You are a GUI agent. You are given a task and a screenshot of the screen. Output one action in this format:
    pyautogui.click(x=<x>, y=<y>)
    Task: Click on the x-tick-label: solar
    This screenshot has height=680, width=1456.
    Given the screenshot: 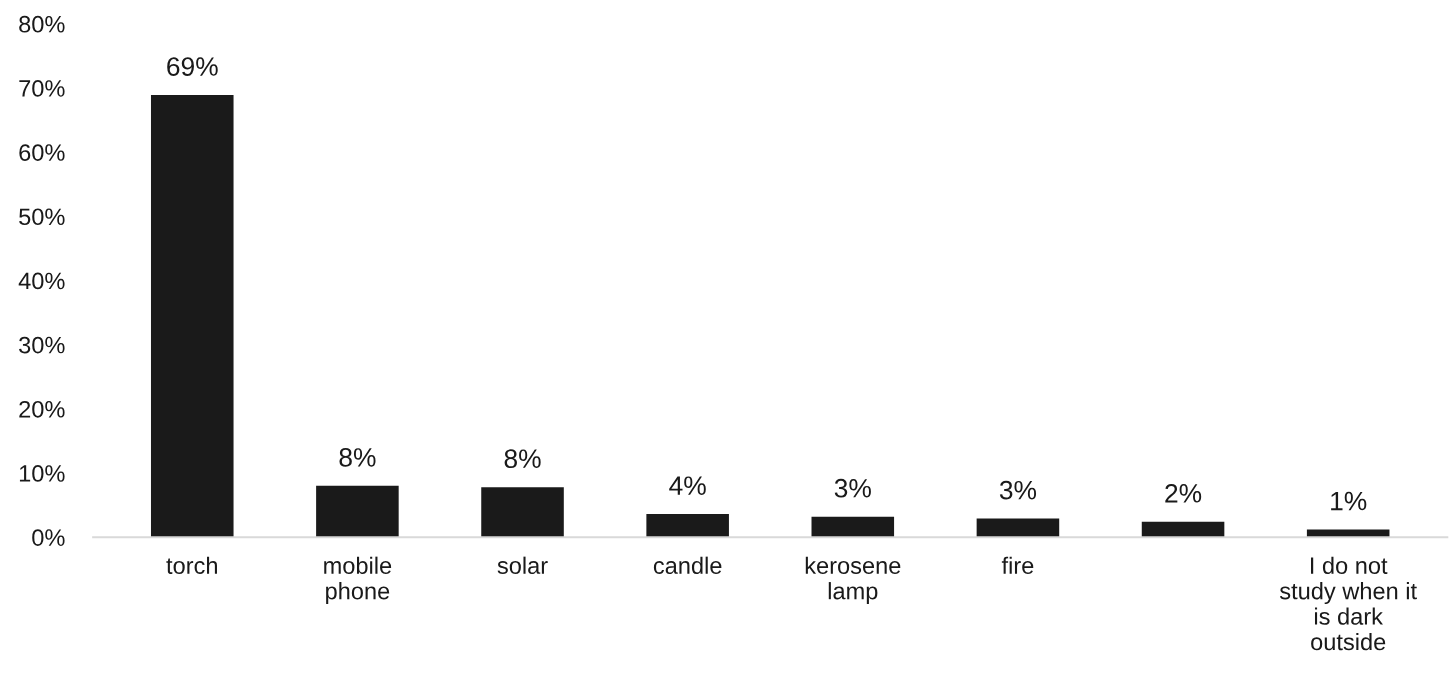 What is the action you would take?
    pyautogui.click(x=522, y=565)
    